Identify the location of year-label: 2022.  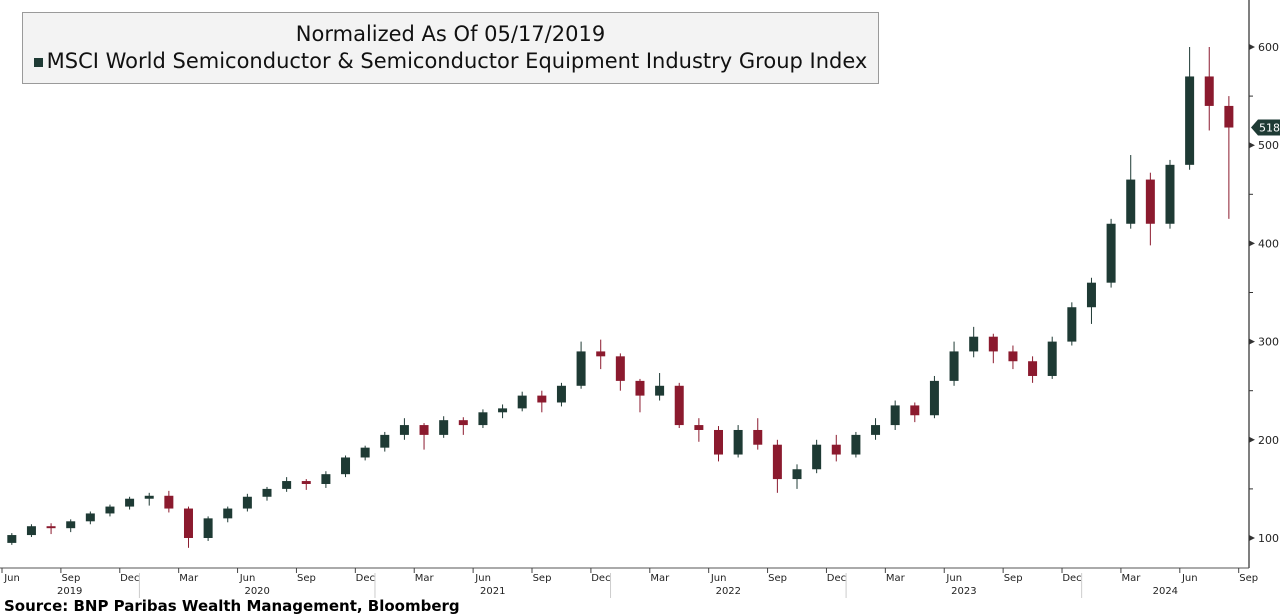
(728, 591).